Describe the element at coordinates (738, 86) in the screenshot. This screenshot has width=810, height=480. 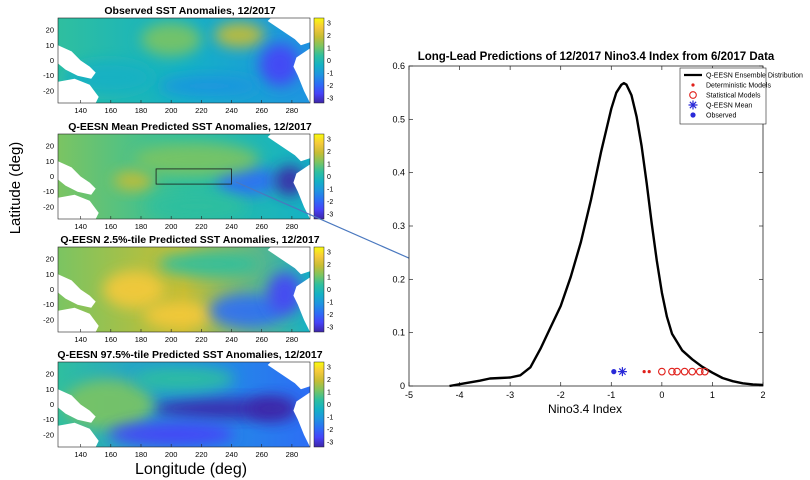
I see `legend-label: Deterministic Models` at that location.